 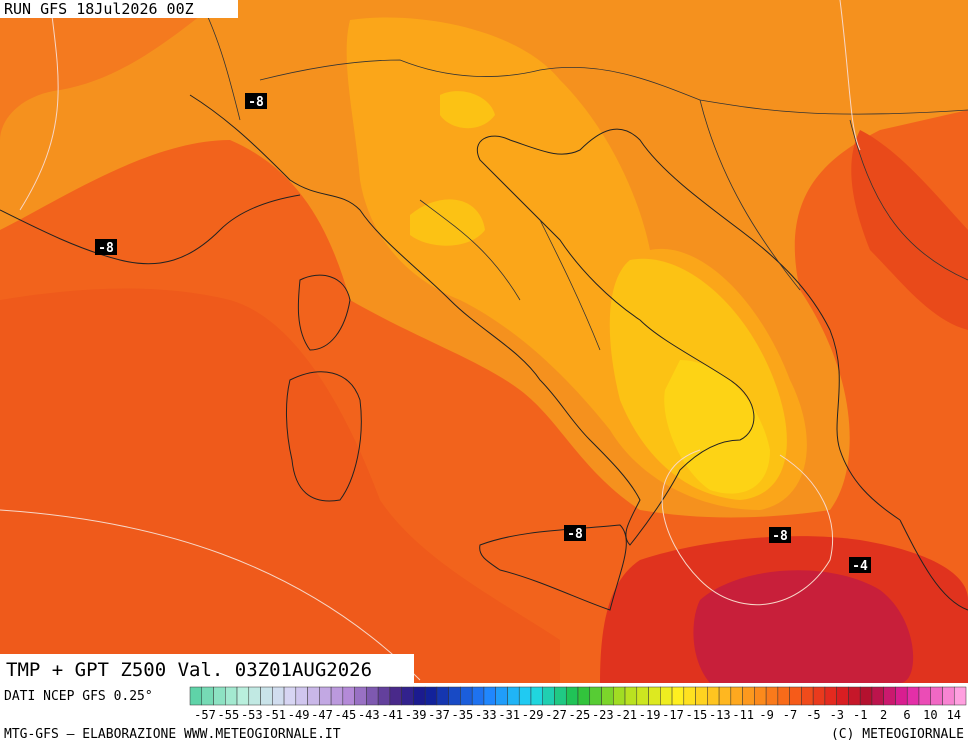 What do you see at coordinates (860, 715) in the screenshot?
I see `colorbar-label: -1` at bounding box center [860, 715].